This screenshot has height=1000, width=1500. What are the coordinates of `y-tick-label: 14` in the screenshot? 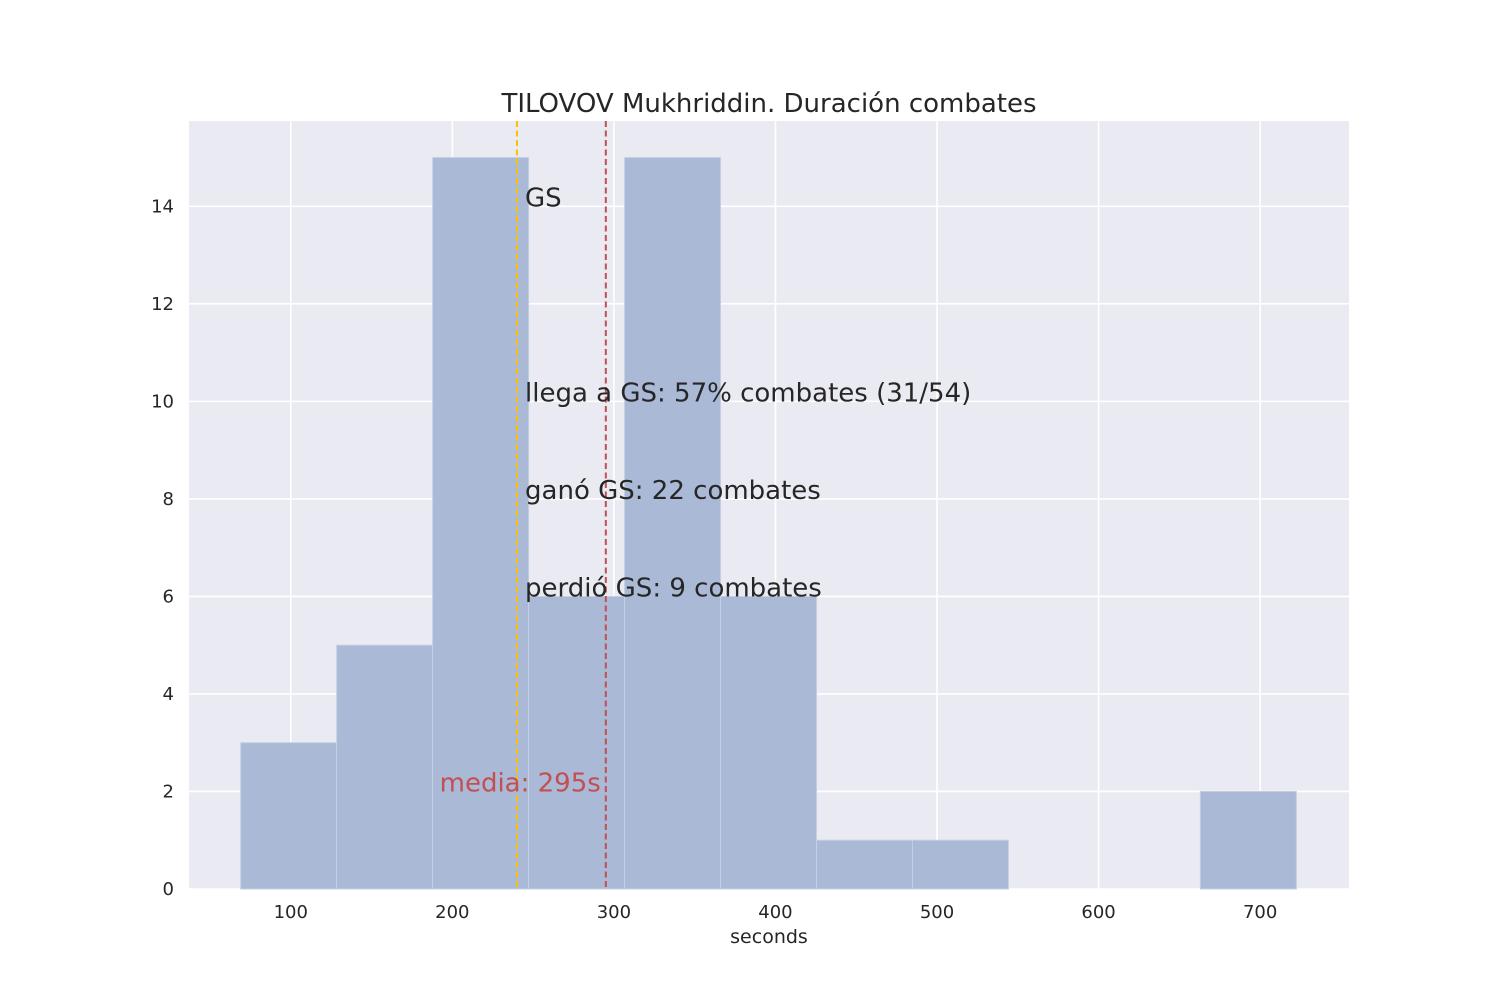 It's located at (162, 206).